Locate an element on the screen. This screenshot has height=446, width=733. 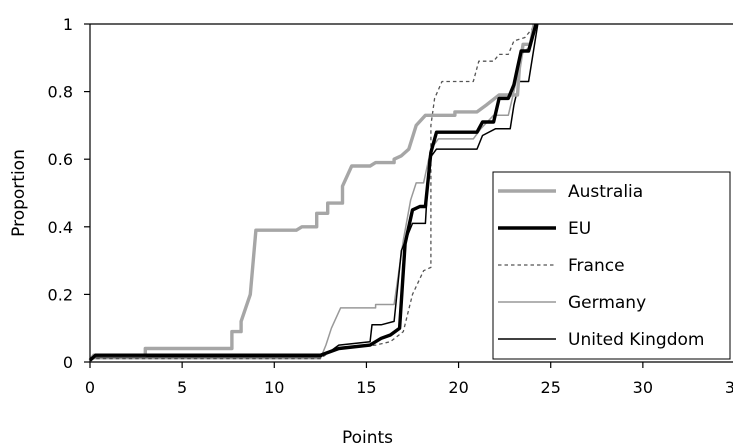
y-tick-label: 0.4 is located at coordinates (60, 227).